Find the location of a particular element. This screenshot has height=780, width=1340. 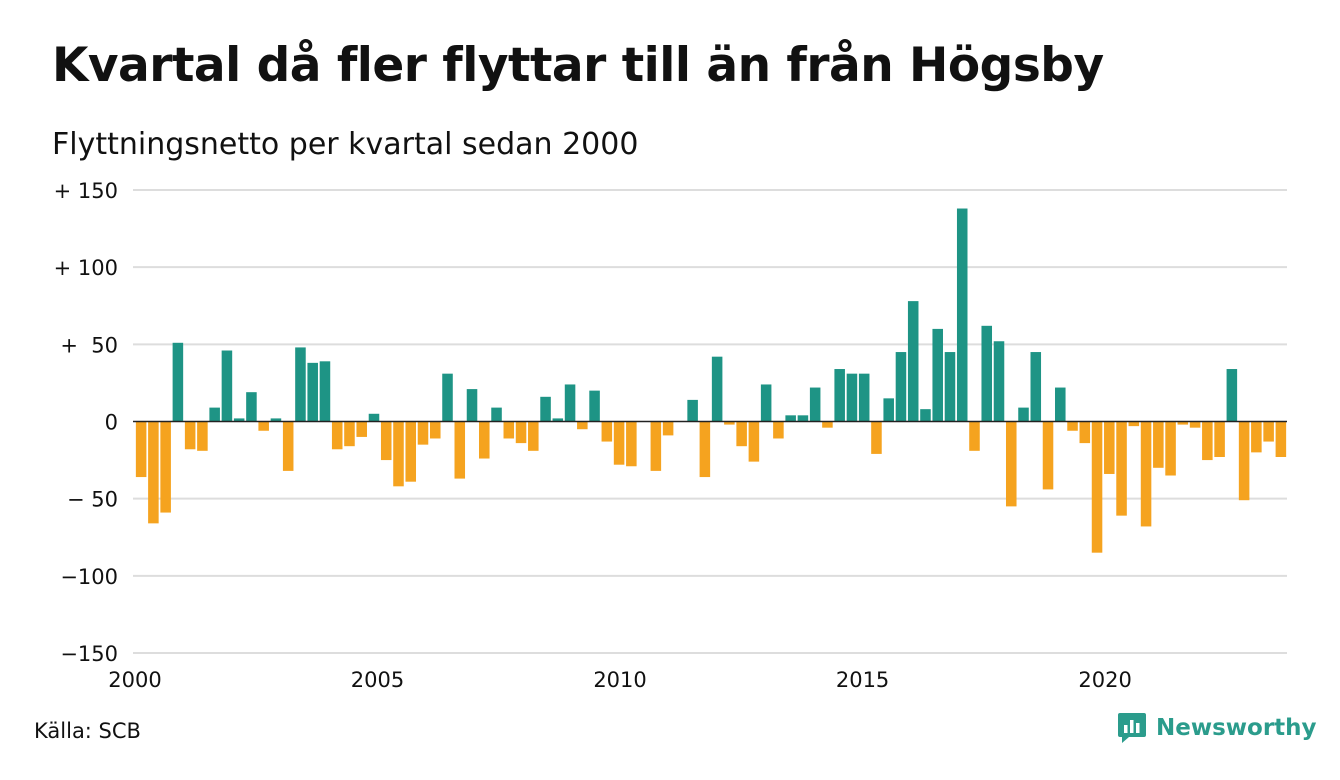

source-note: Källa: SCB is located at coordinates (87, 731).